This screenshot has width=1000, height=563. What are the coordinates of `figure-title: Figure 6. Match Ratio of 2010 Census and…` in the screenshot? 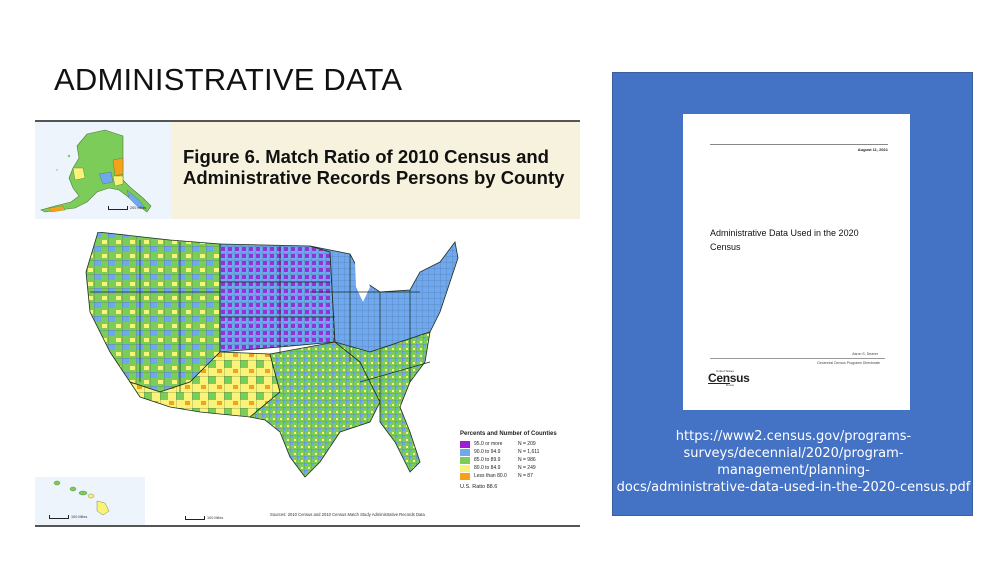 It's located at (373, 167).